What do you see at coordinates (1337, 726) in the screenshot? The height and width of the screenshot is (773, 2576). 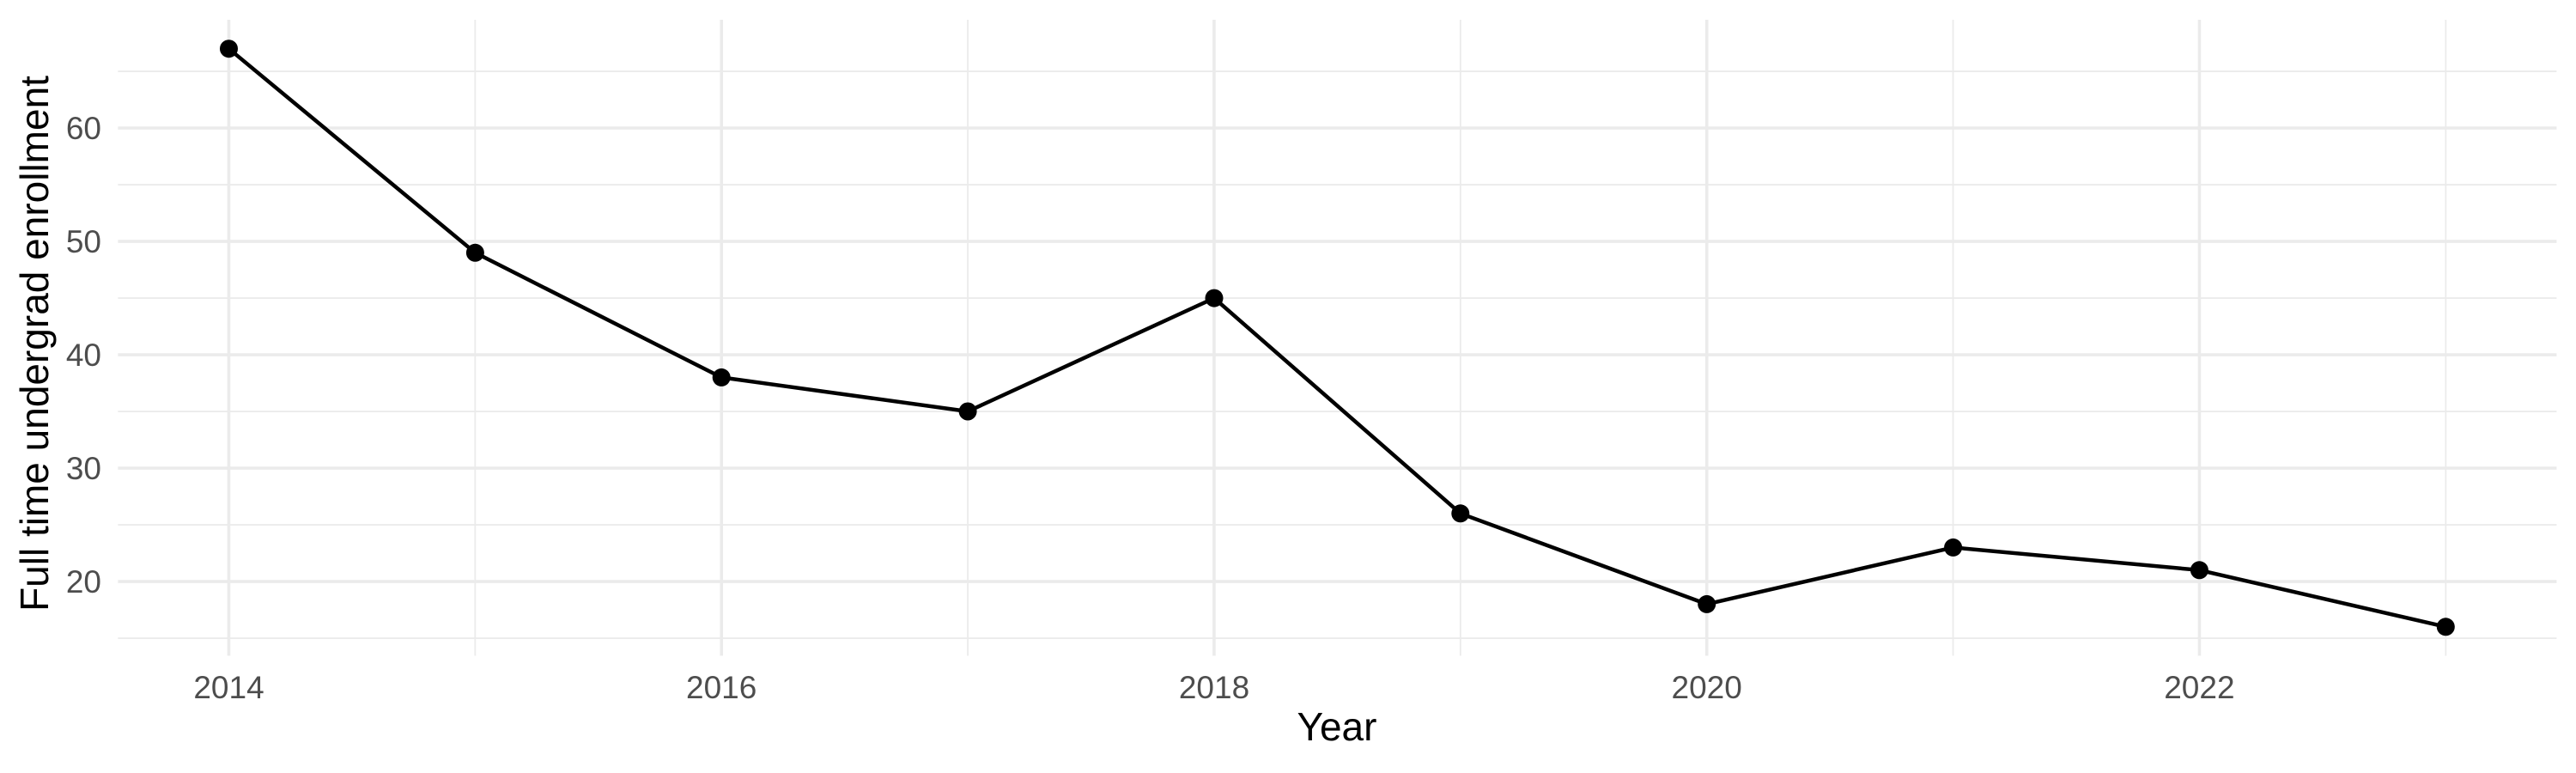 I see `x-axis-title: Year` at bounding box center [1337, 726].